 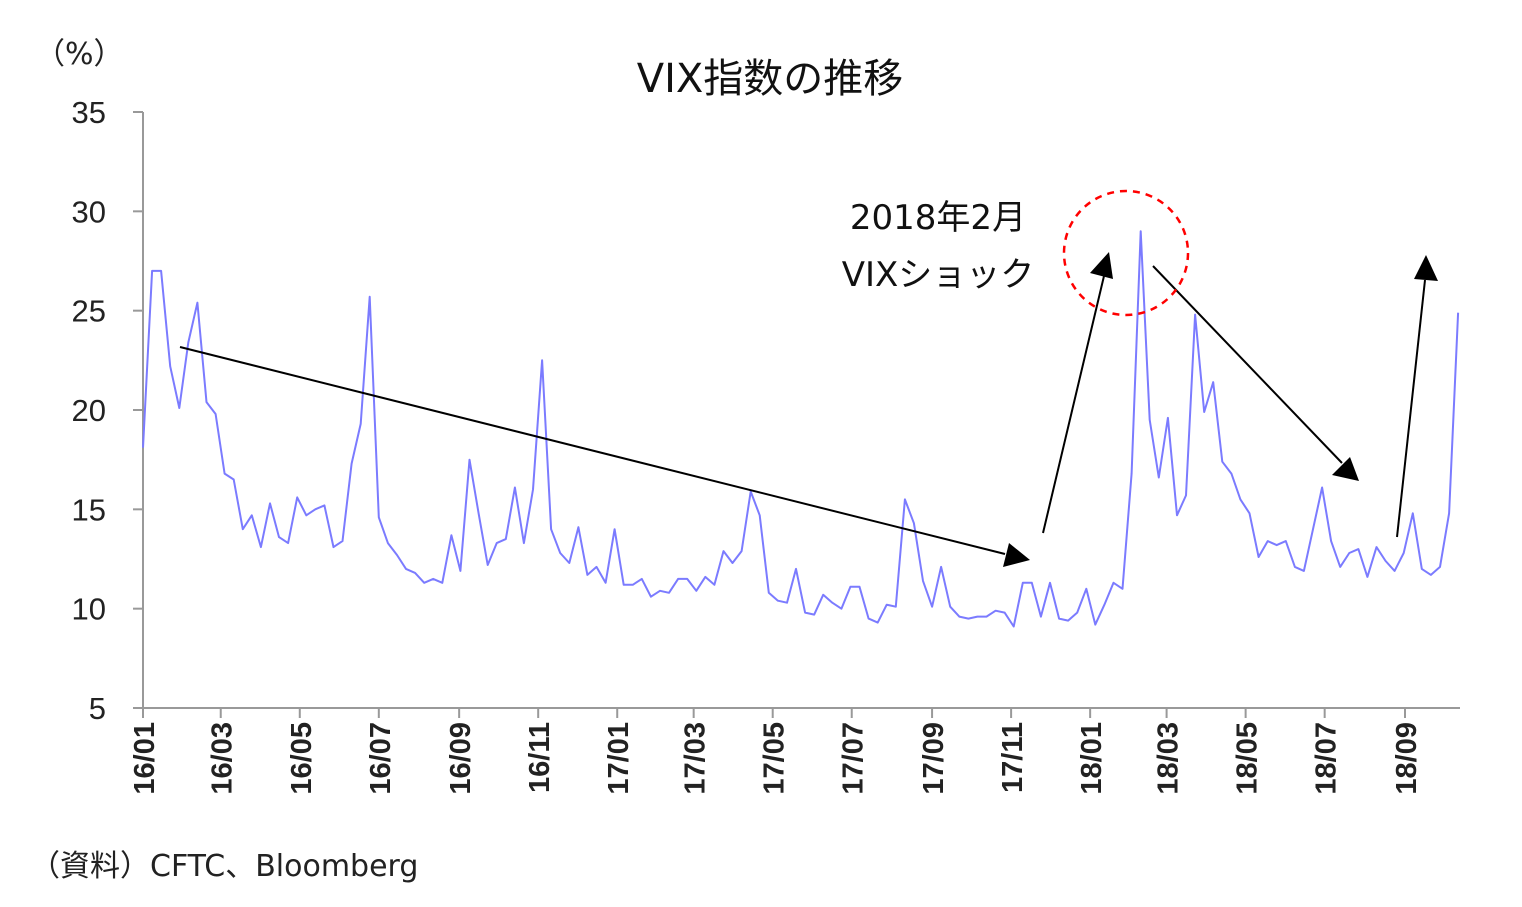 I want to click on trend-arrow-up-2018-oct, so click(x=1411, y=408).